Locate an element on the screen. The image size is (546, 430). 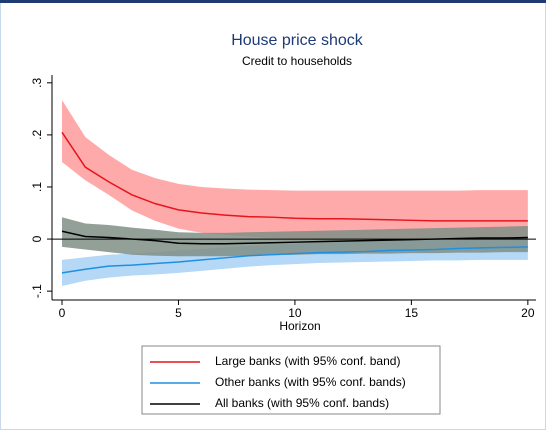
legend is located at coordinates (291, 380).